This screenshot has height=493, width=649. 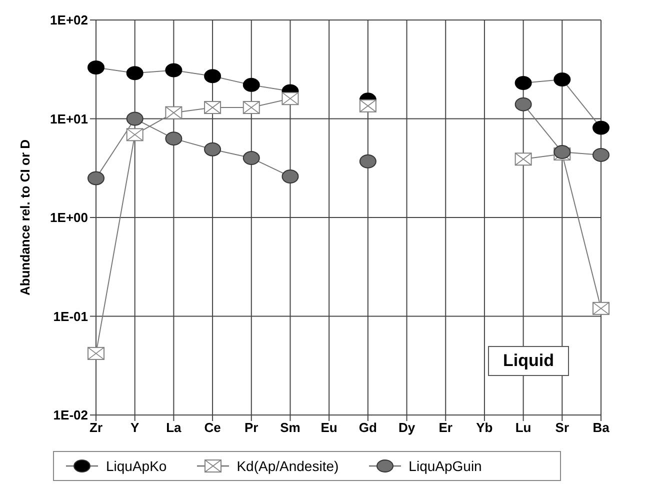 I want to click on legend-label: Kd(Ap/Andesite), so click(x=287, y=466).